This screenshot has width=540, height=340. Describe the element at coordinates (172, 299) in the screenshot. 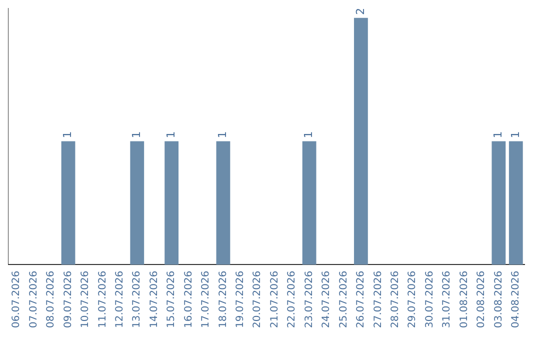

I see `x-tick-label: 15.07.2026` at that location.